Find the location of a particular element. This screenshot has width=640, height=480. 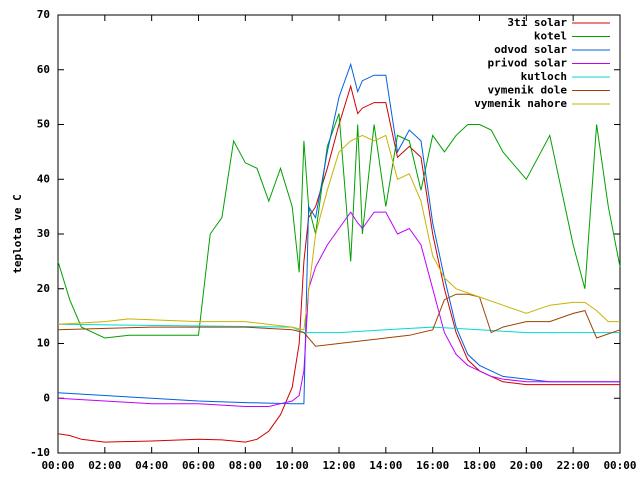

y-tick-label: 0 is located at coordinates (46, 397).